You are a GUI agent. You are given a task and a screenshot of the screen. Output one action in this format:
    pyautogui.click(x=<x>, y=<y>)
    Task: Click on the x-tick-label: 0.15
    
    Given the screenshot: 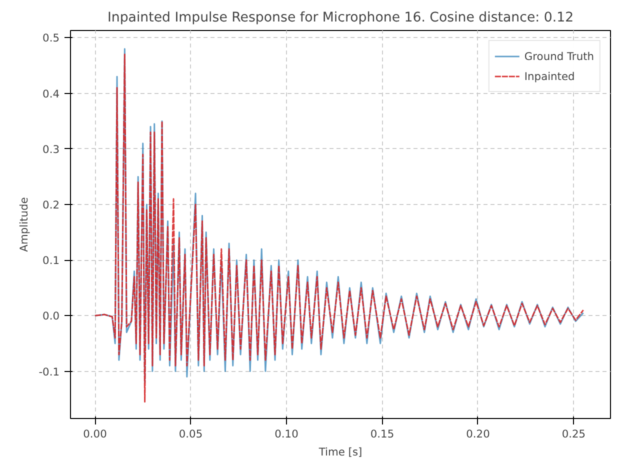 What is the action you would take?
    pyautogui.click(x=382, y=434)
    